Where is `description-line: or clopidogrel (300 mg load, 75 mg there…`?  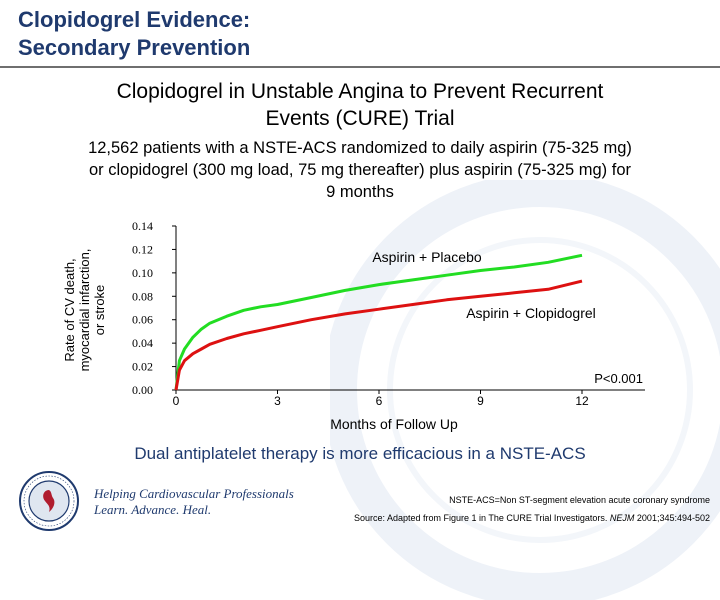 description-line: or clopidogrel (300 mg load, 75 mg there… is located at coordinates (360, 170).